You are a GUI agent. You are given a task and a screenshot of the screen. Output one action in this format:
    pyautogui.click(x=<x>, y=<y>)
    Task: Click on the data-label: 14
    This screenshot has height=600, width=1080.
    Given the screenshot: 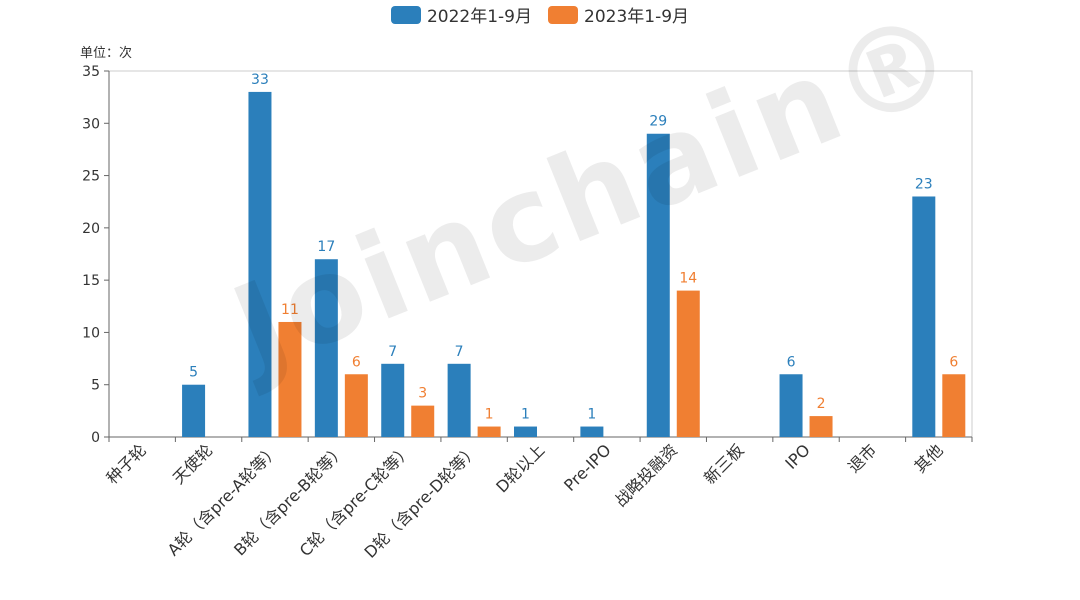 What is the action you would take?
    pyautogui.click(x=688, y=279)
    